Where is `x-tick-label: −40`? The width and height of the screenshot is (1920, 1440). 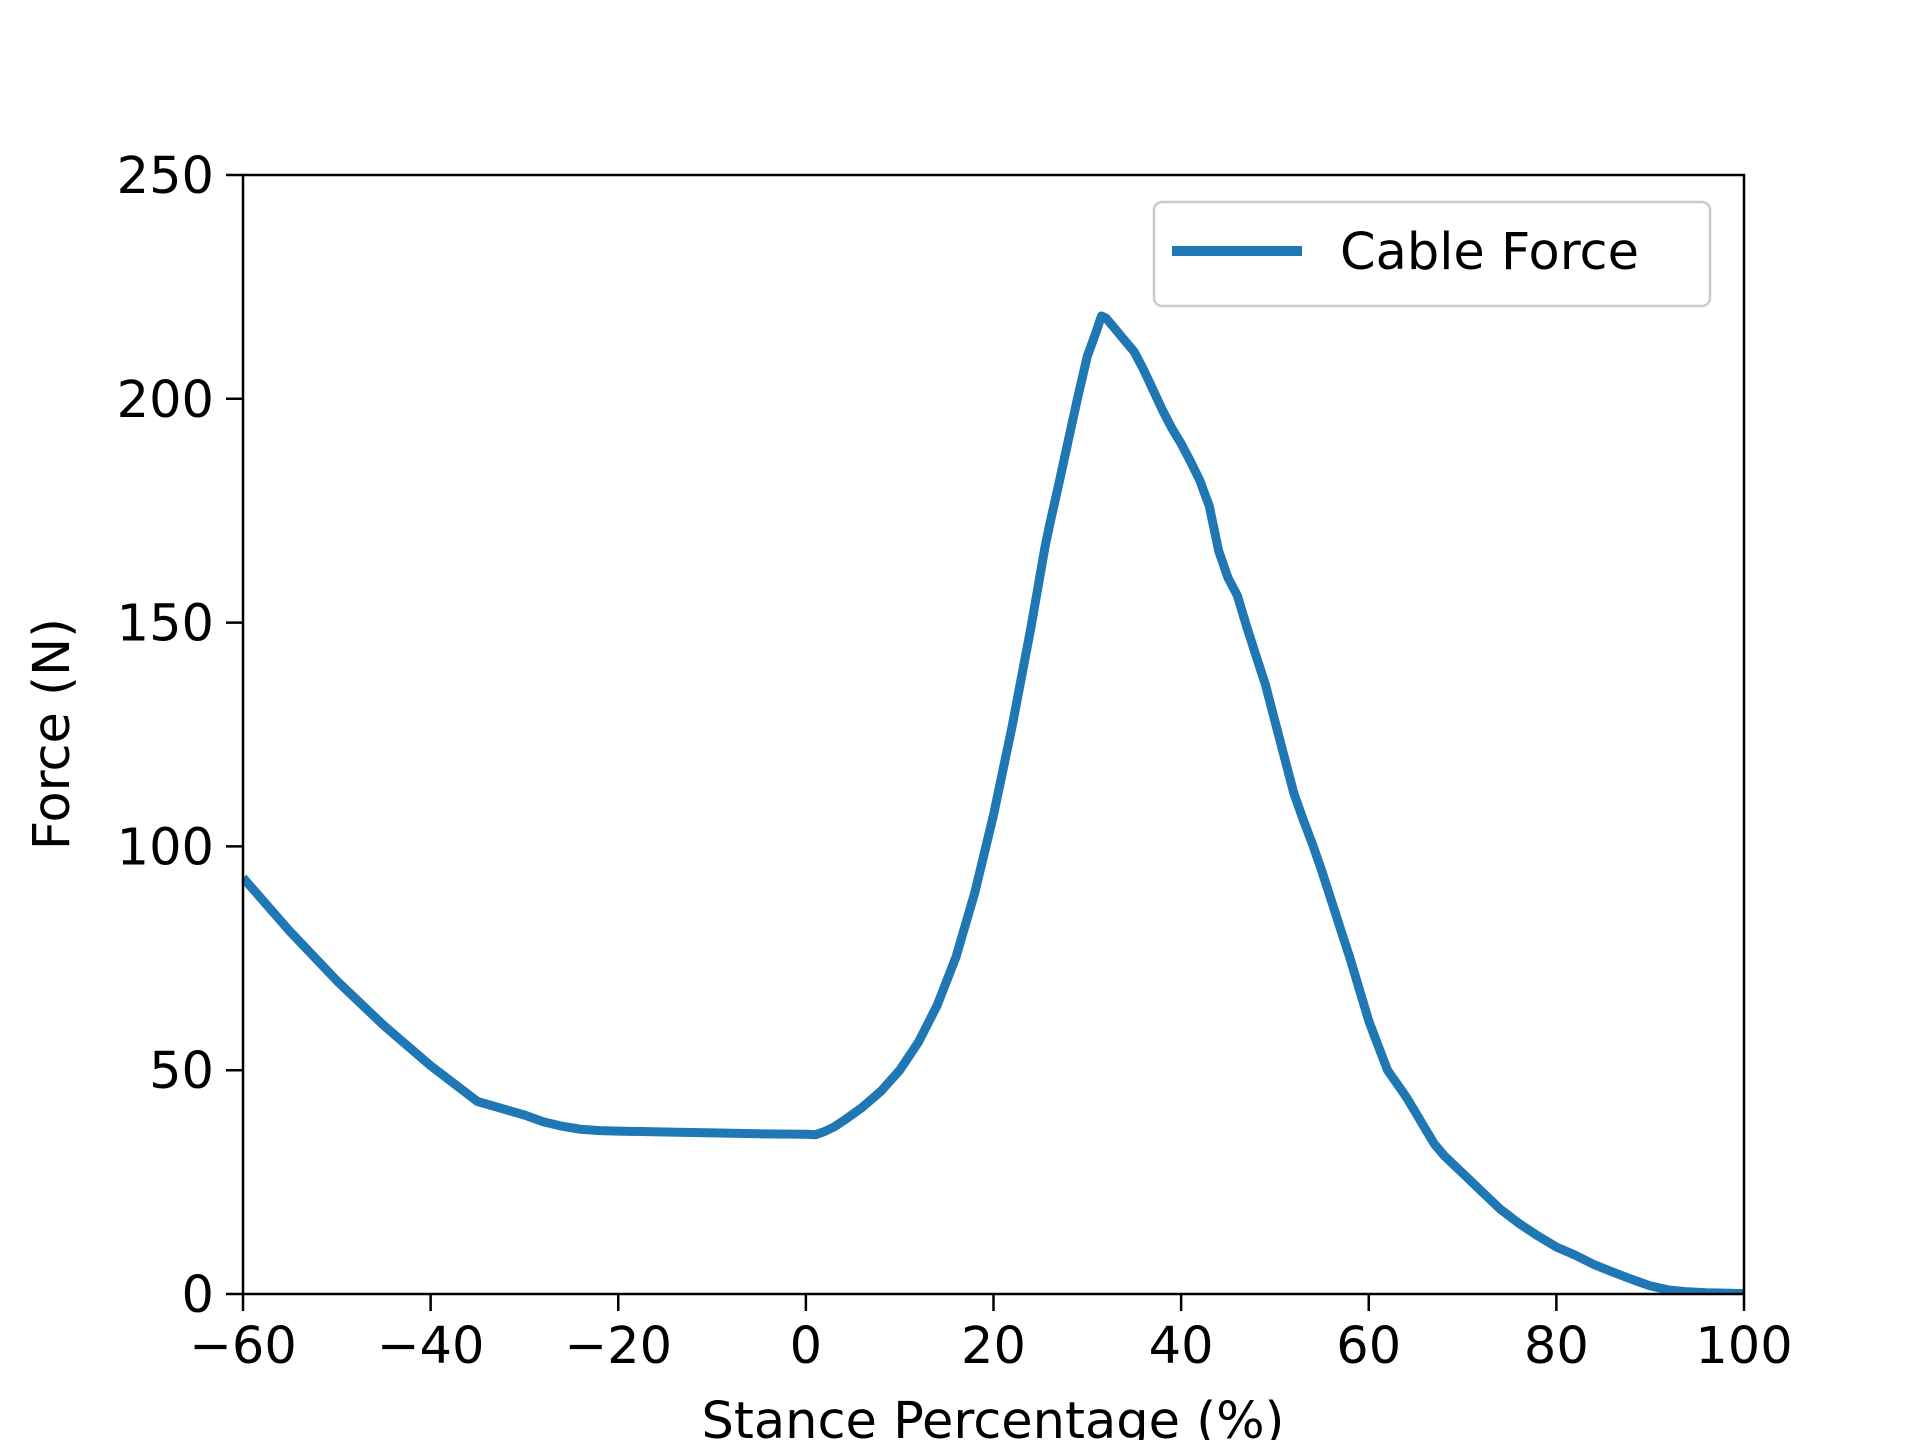
x-tick-label: −40 is located at coordinates (431, 1346).